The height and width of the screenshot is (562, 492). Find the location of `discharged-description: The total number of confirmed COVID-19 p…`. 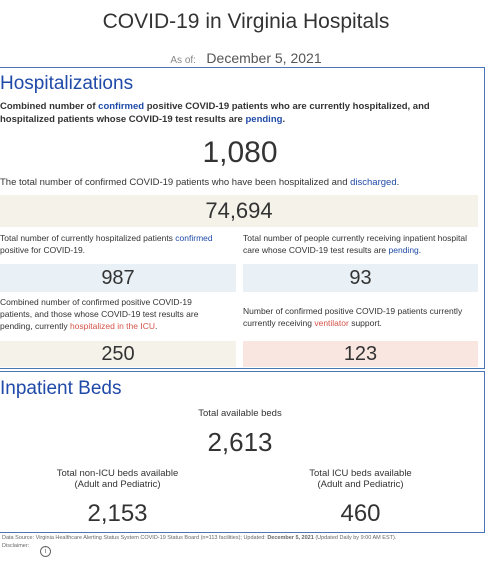

discharged-description: The total number of confirmed COVID-19 p… is located at coordinates (200, 182).